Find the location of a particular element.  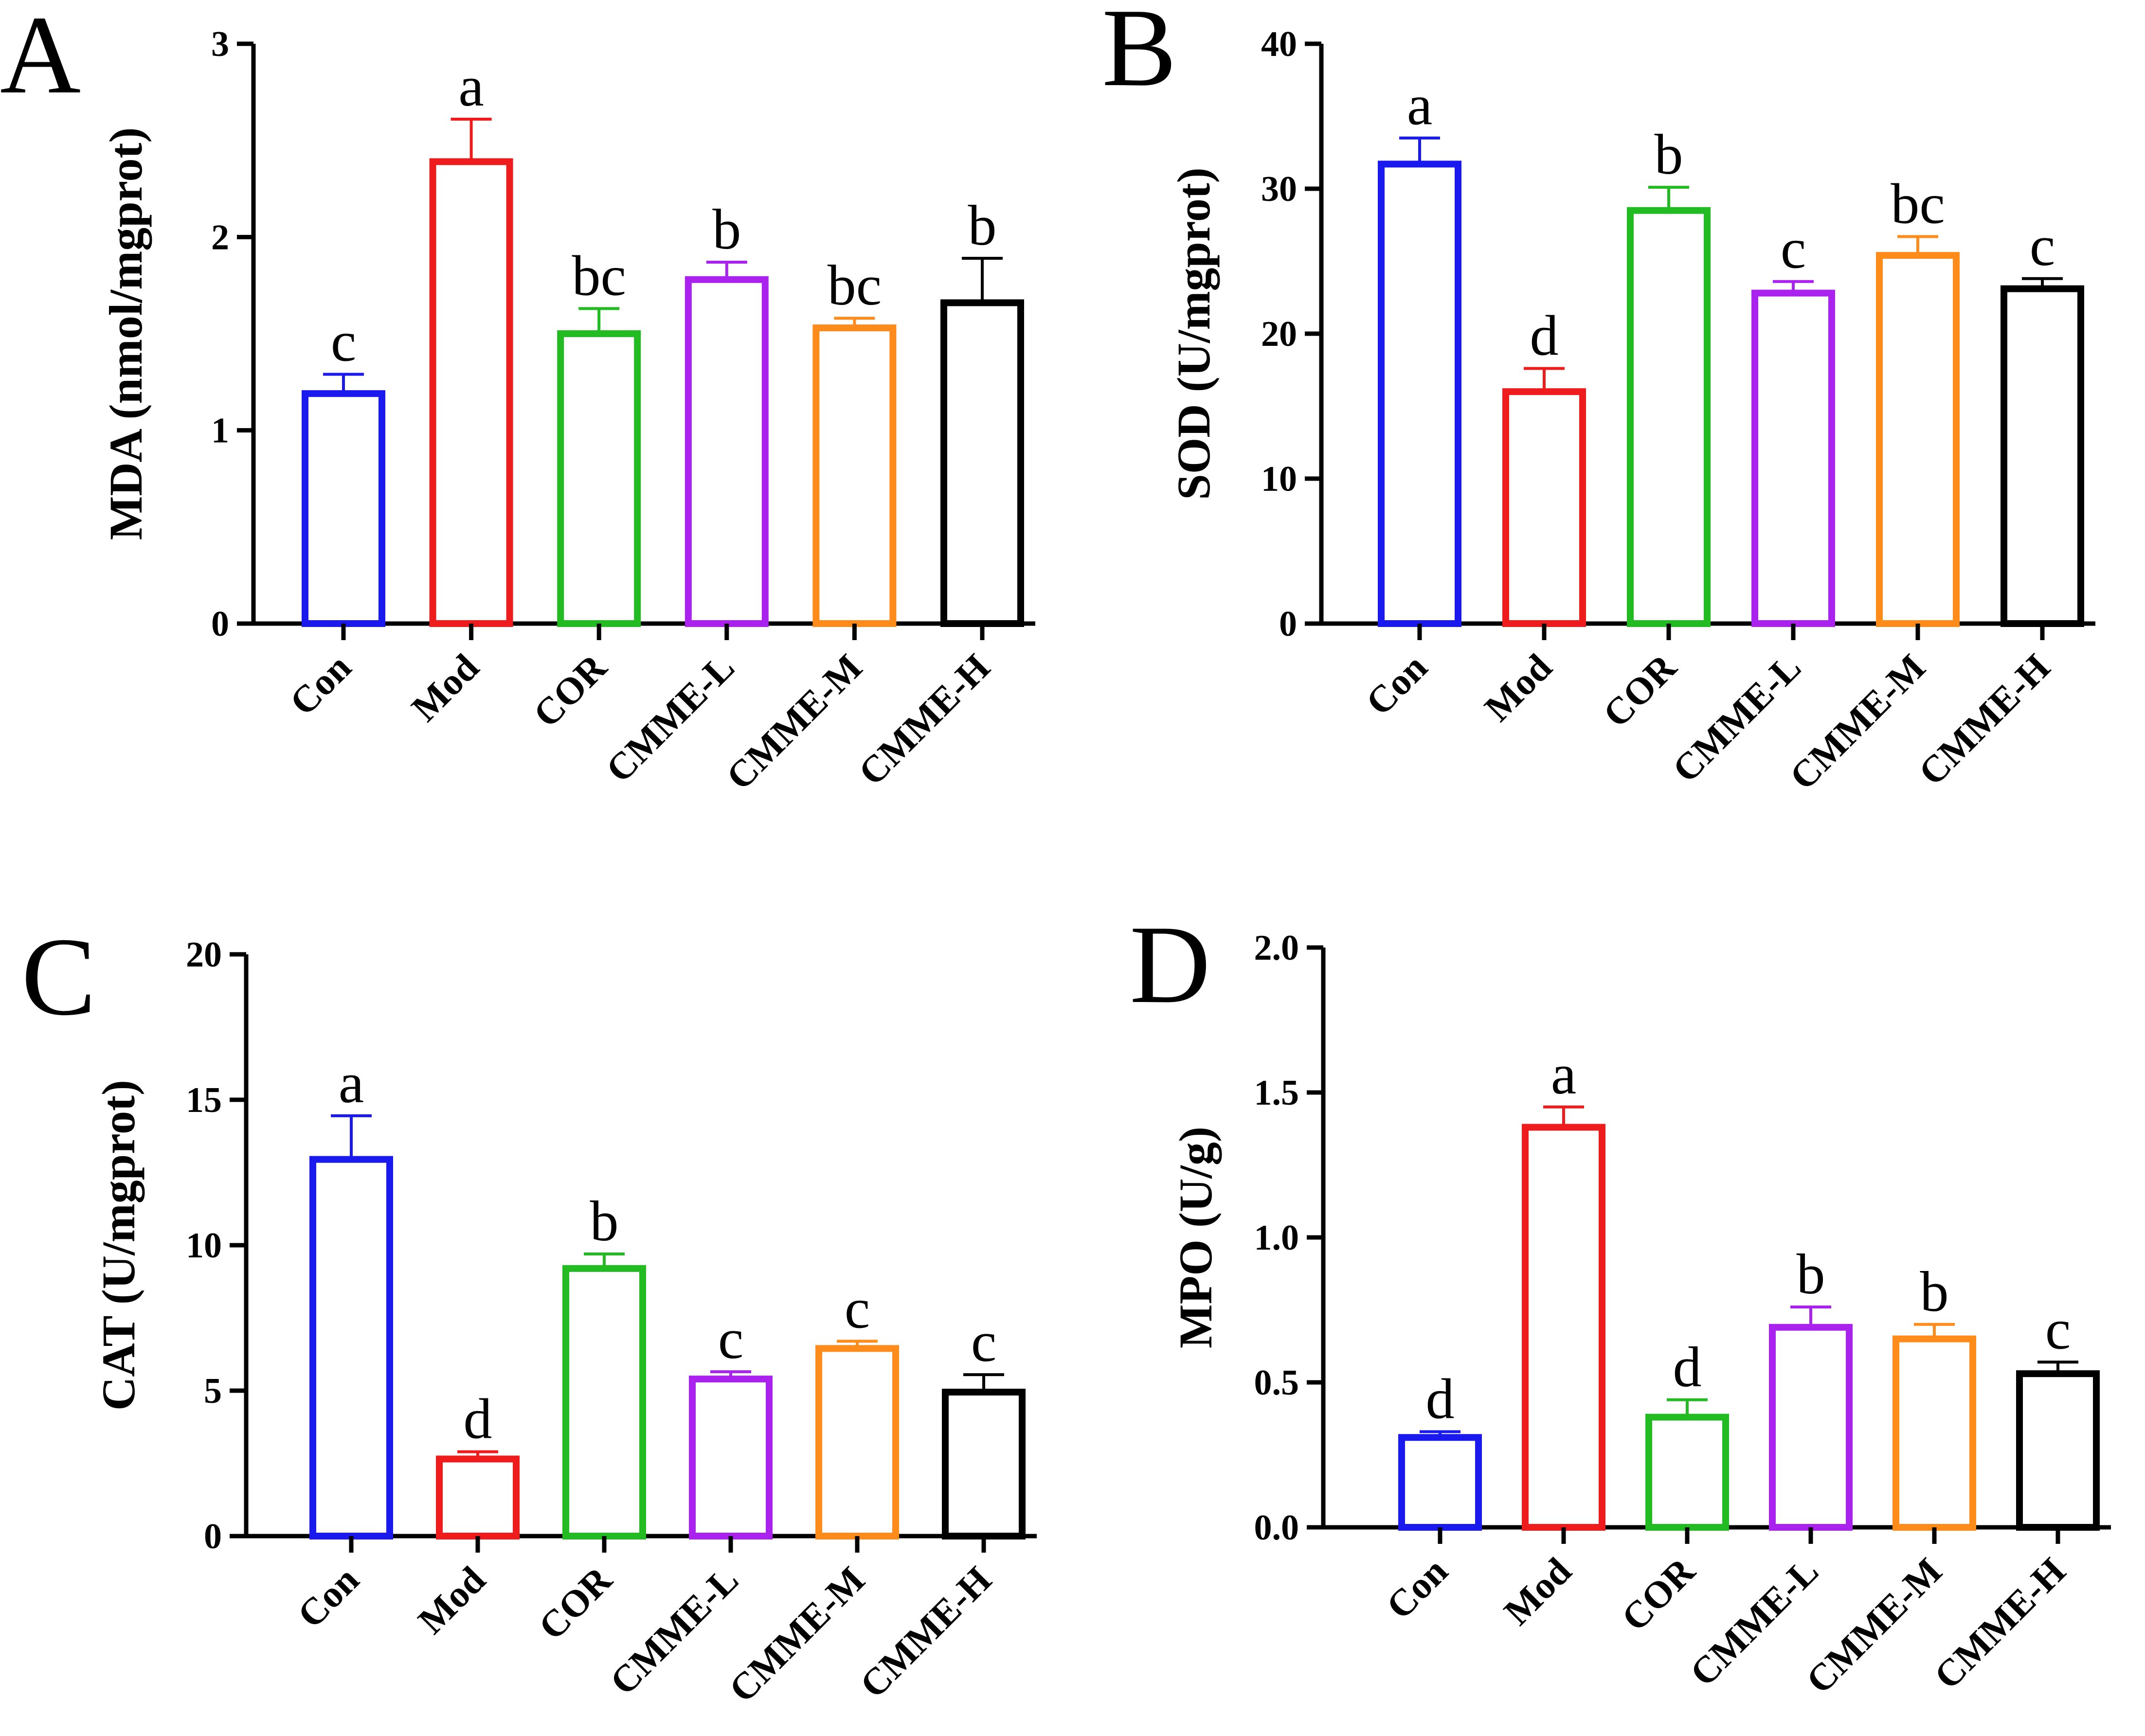

y-tick-label: 1.0 is located at coordinates (1276, 1238).